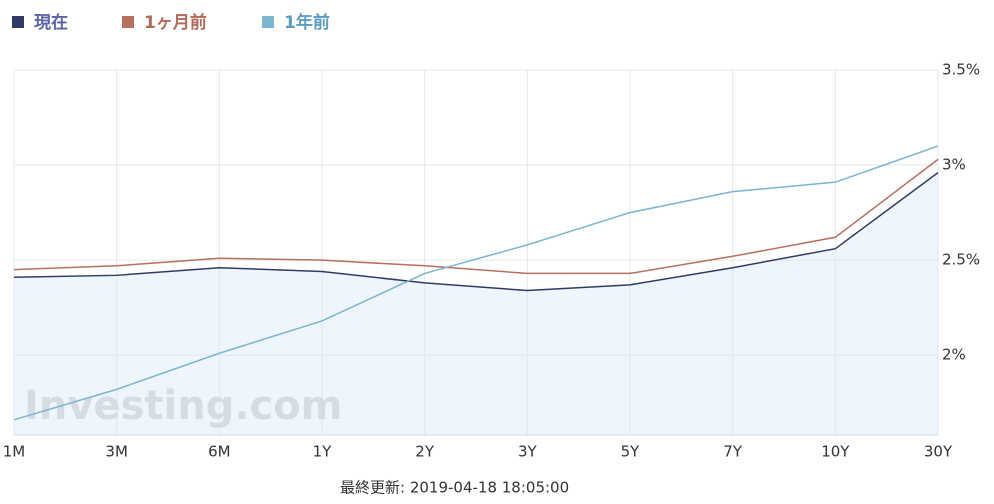 The height and width of the screenshot is (504, 994). I want to click on legend-label: 1年前, so click(307, 22).